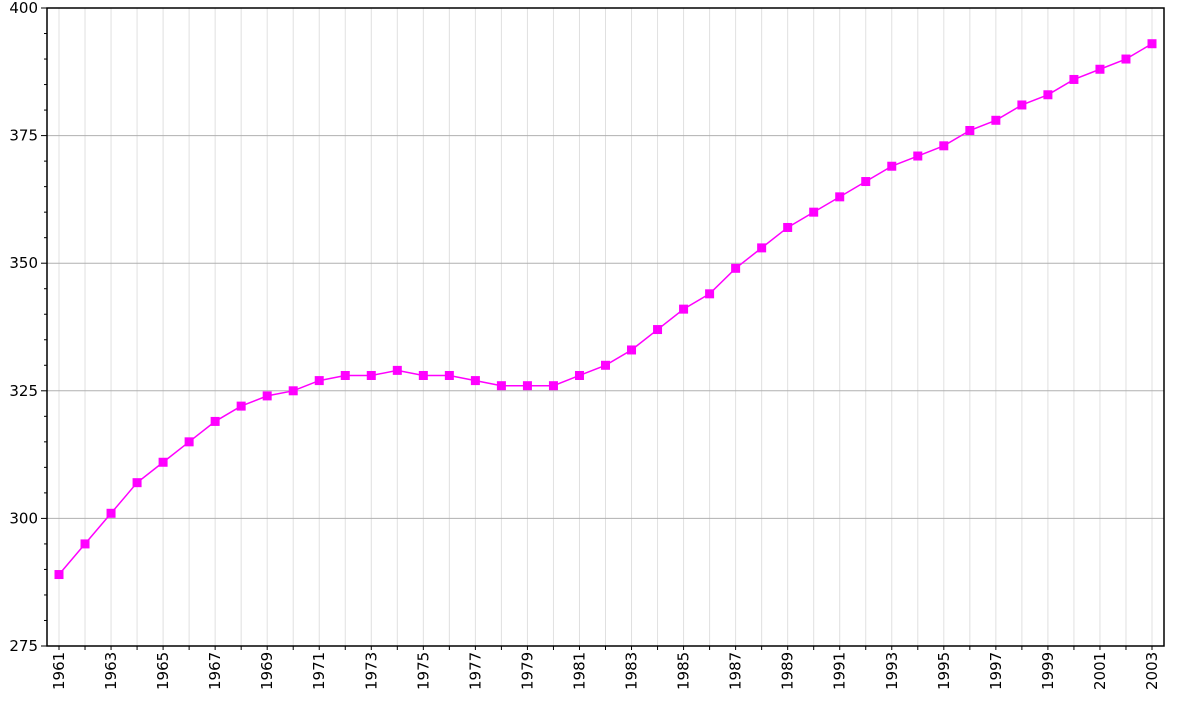 The height and width of the screenshot is (706, 1200). What do you see at coordinates (23, 518) in the screenshot?
I see `y-tick-label: 300` at bounding box center [23, 518].